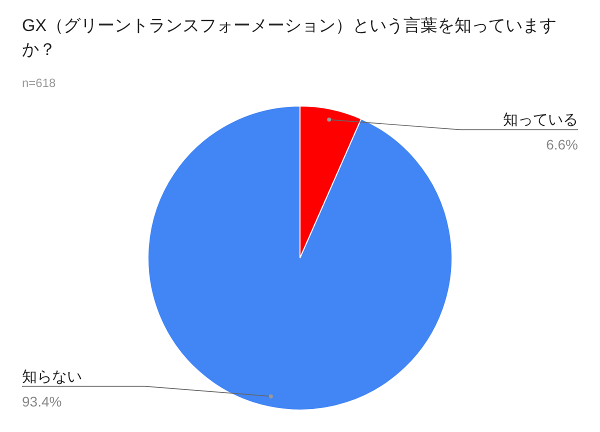 Image resolution: width=600 pixels, height=432 pixels. I want to click on data-label: 6.6%, so click(562, 144).